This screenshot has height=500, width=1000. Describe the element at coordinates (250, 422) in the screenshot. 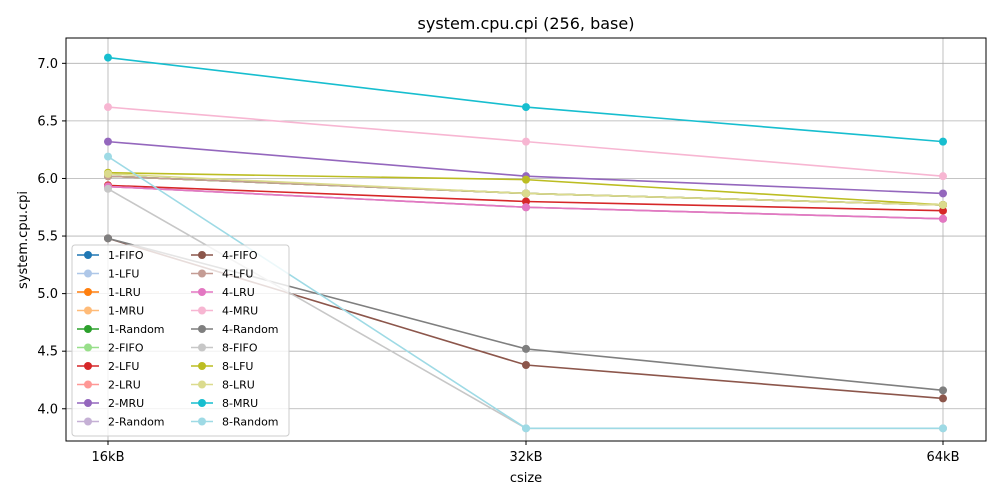

I see `legend-label: 8-Random` at that location.